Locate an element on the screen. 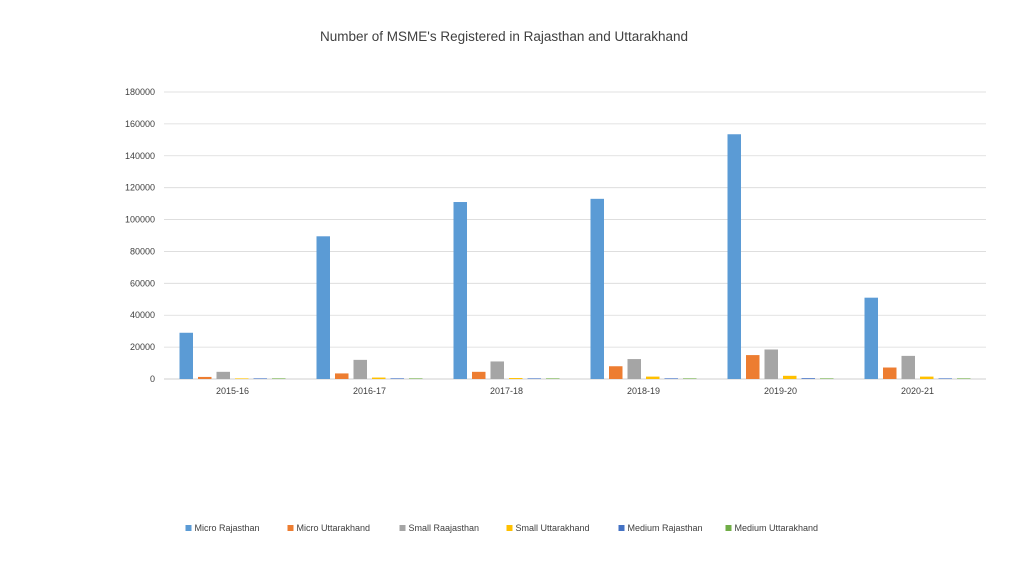 The width and height of the screenshot is (1024, 576). x-tick-label: 2020-21 is located at coordinates (917, 391).